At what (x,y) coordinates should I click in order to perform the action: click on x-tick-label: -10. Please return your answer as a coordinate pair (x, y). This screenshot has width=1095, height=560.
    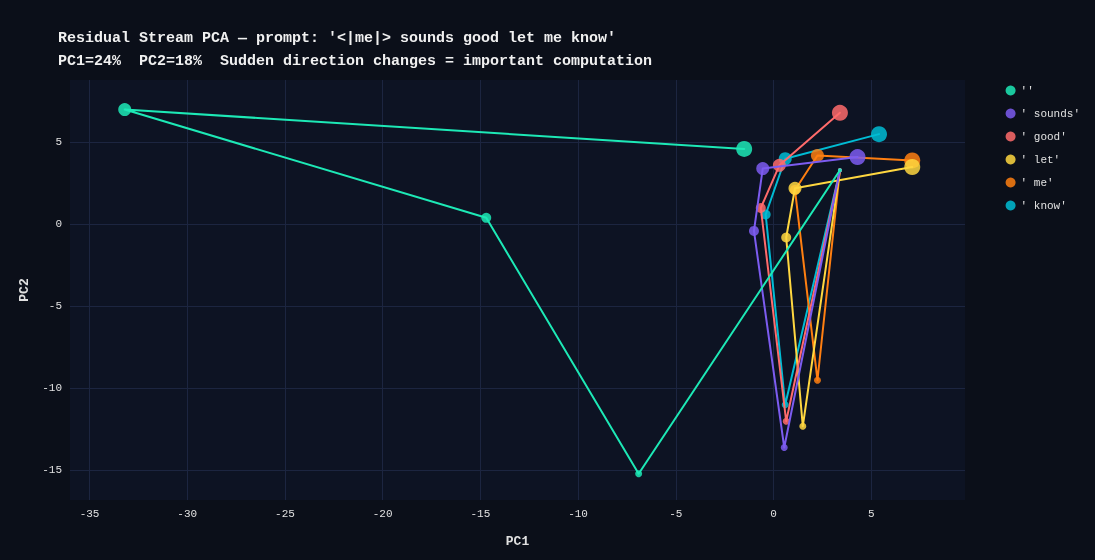
    Looking at the image, I should click on (578, 513).